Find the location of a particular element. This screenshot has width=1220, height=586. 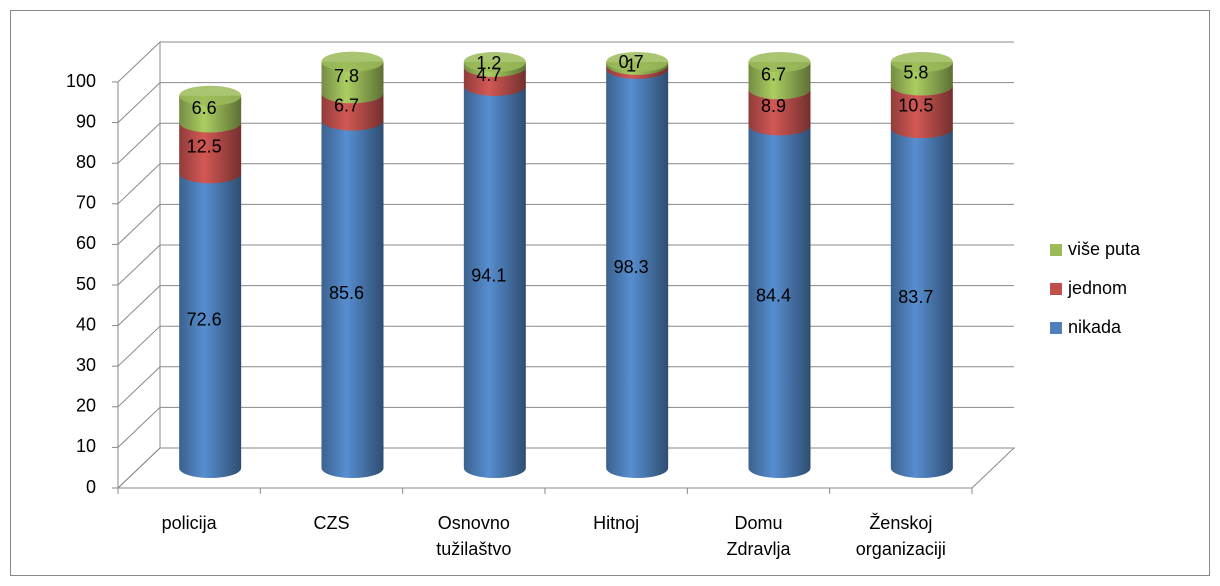

x-tick-label: Hitnoj is located at coordinates (616, 523).